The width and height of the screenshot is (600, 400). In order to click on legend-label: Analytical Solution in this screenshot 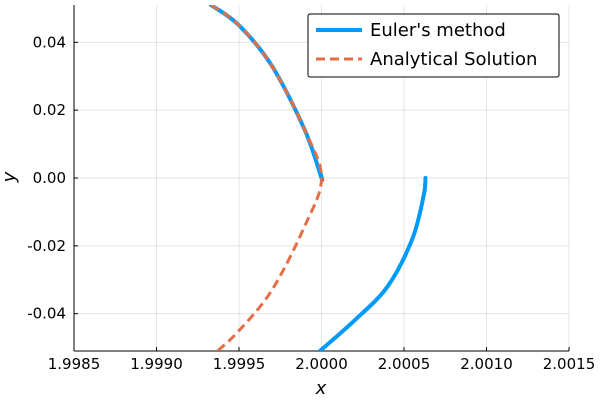, I will do `click(453, 59)`.